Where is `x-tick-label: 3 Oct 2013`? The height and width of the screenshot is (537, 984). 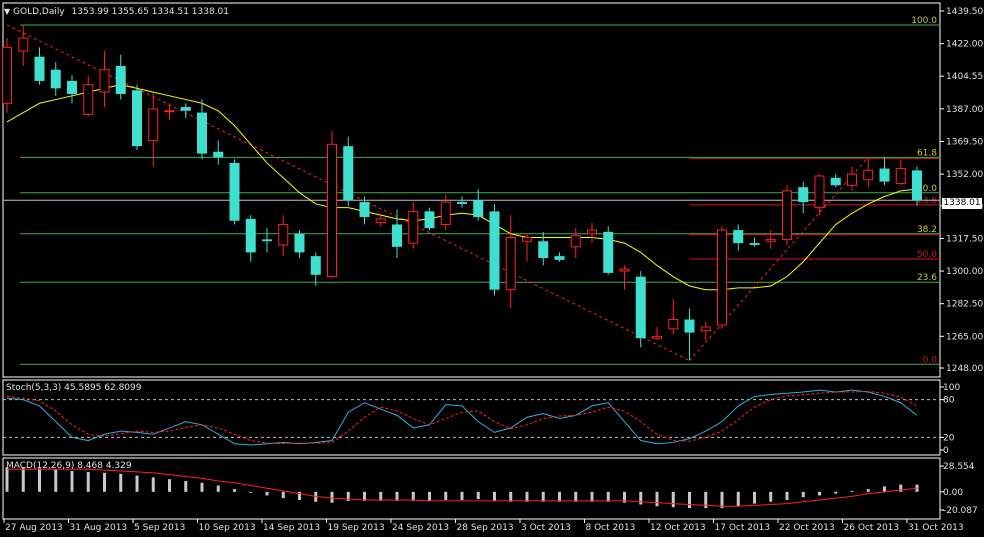 x-tick-label: 3 Oct 2013 is located at coordinates (546, 528).